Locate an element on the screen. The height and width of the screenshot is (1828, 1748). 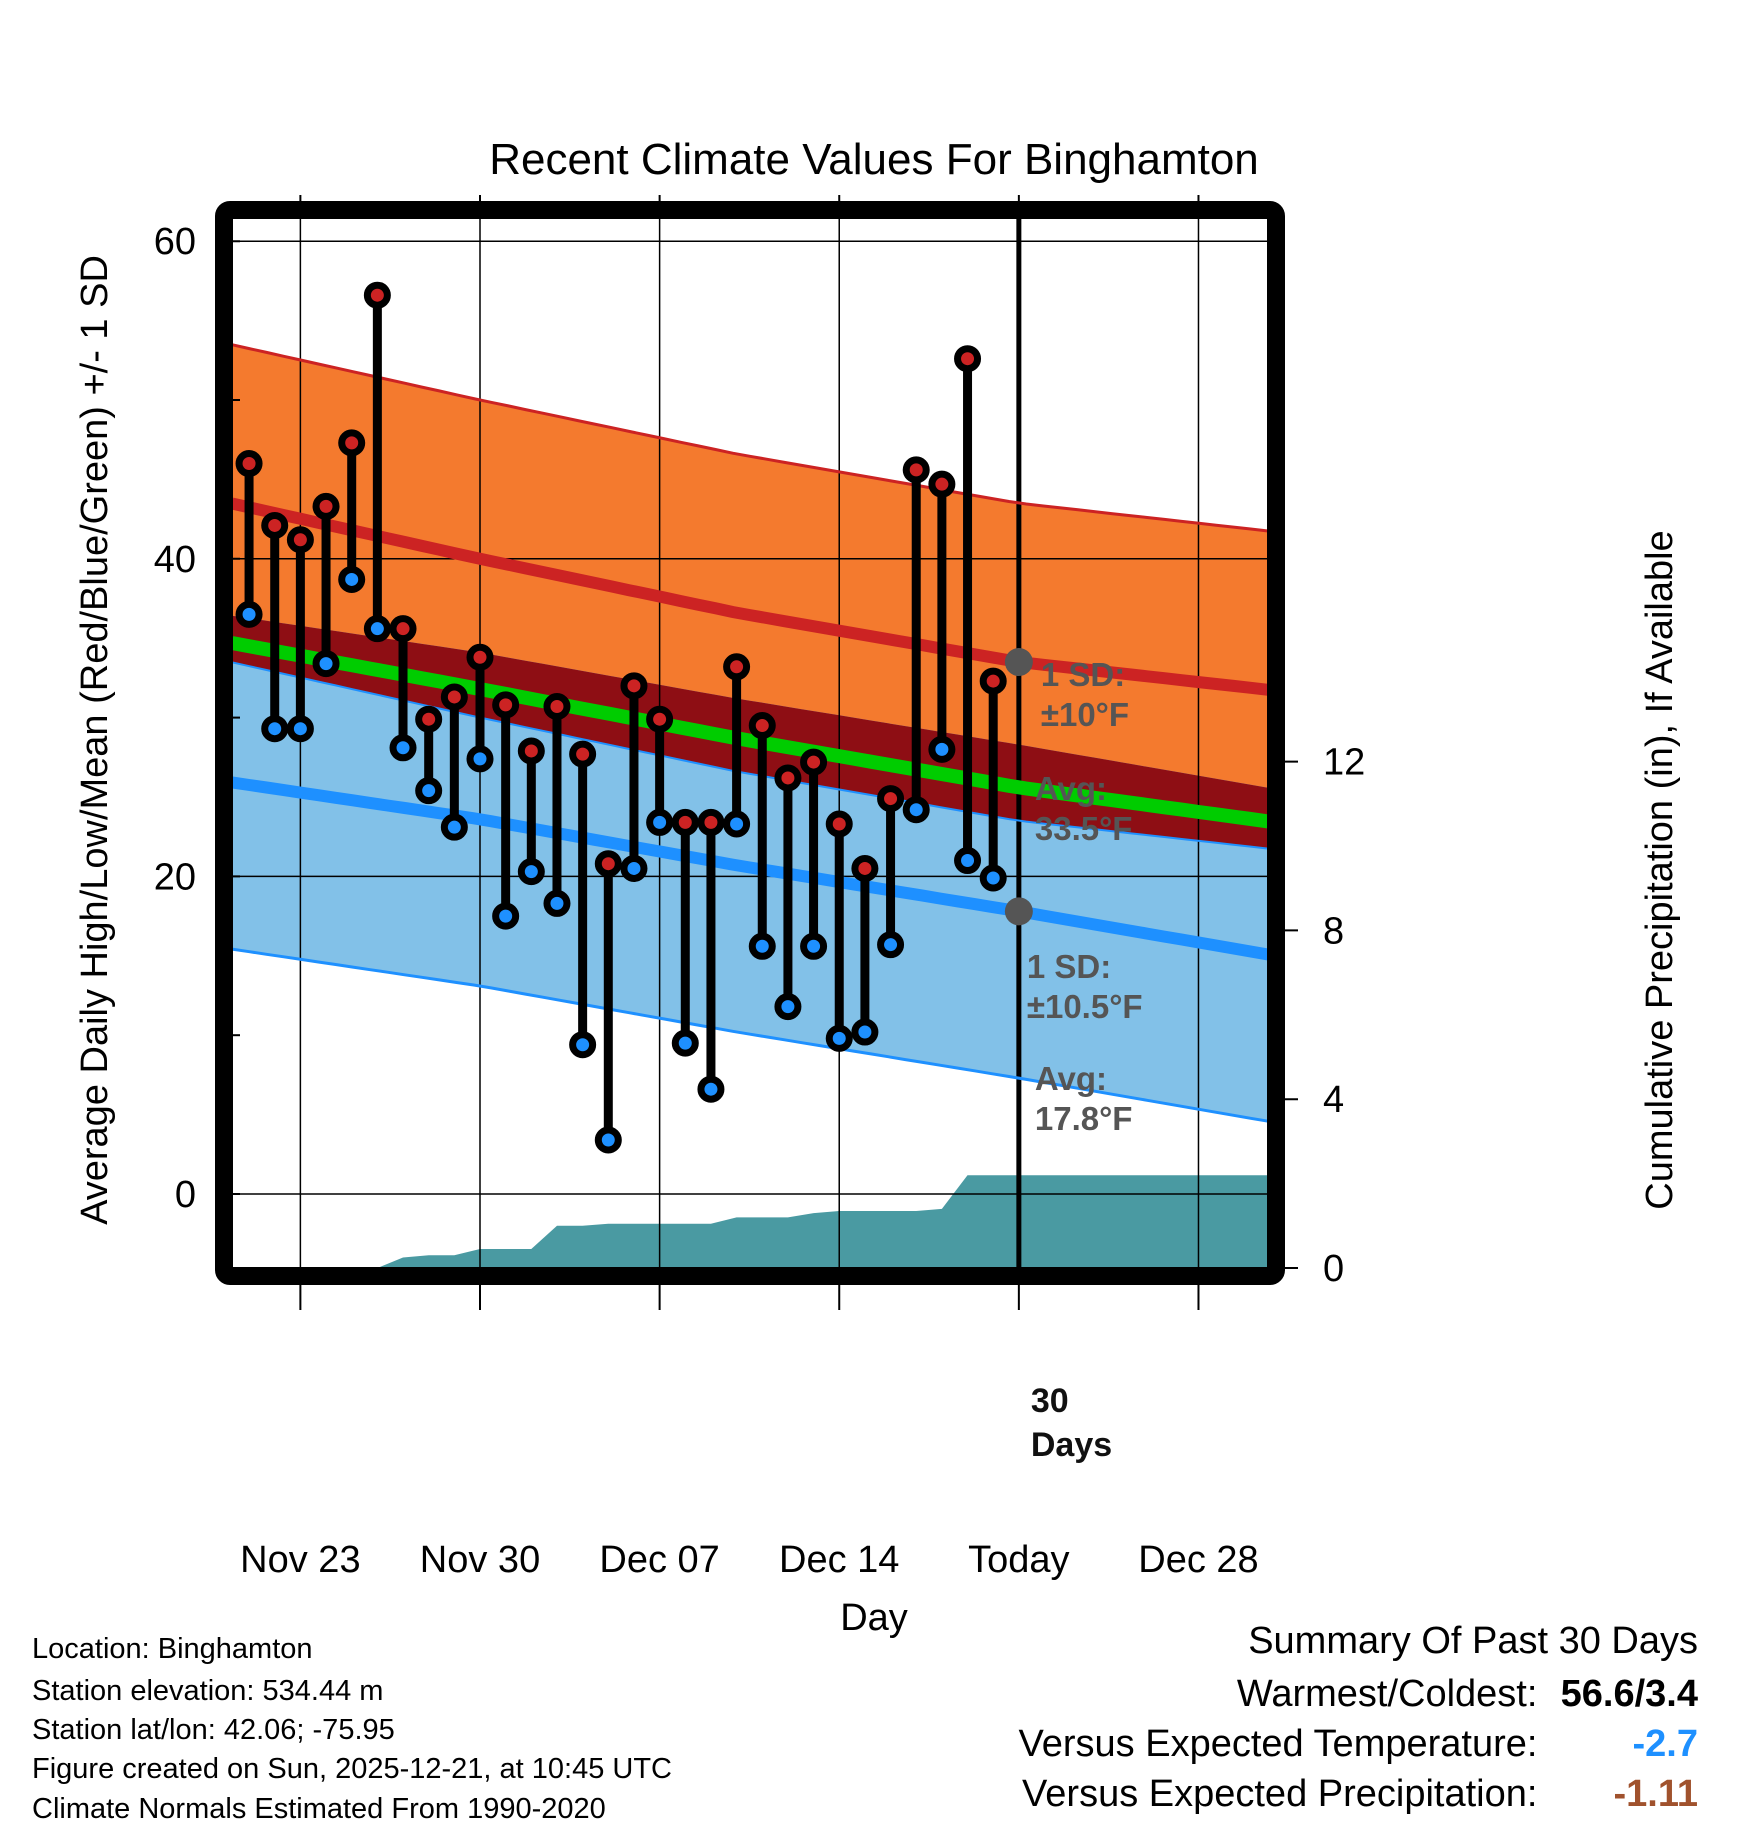
x-tick-label: Nov 23 is located at coordinates (300, 1560).